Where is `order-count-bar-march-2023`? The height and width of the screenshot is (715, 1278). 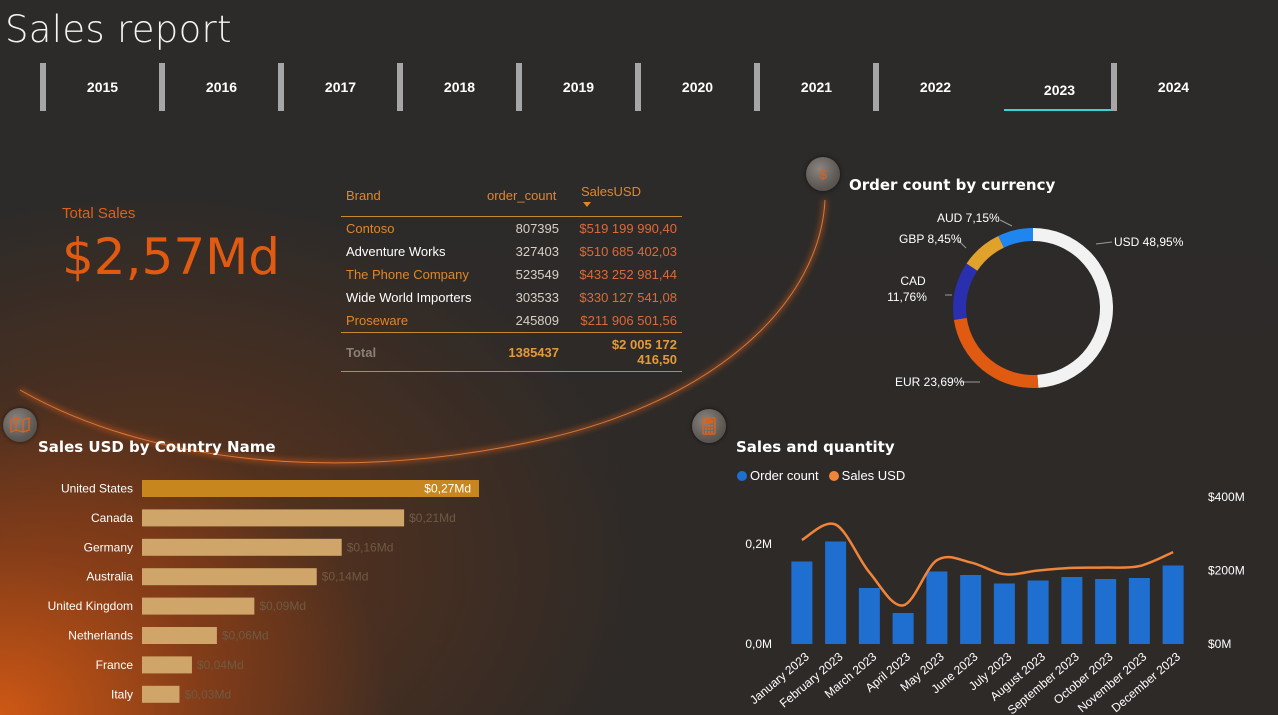
order-count-bar-march-2023 is located at coordinates (869, 616).